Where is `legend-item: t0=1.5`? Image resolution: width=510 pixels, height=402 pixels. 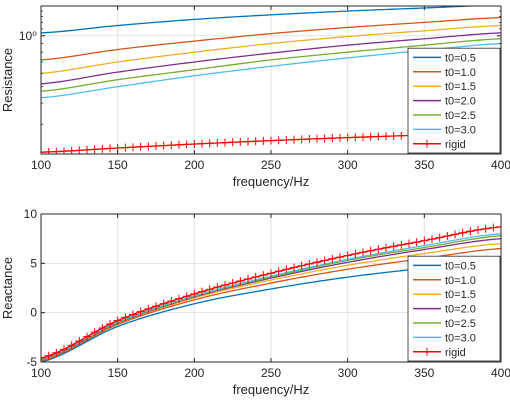
legend-item: t0=1.5 is located at coordinates (444, 87).